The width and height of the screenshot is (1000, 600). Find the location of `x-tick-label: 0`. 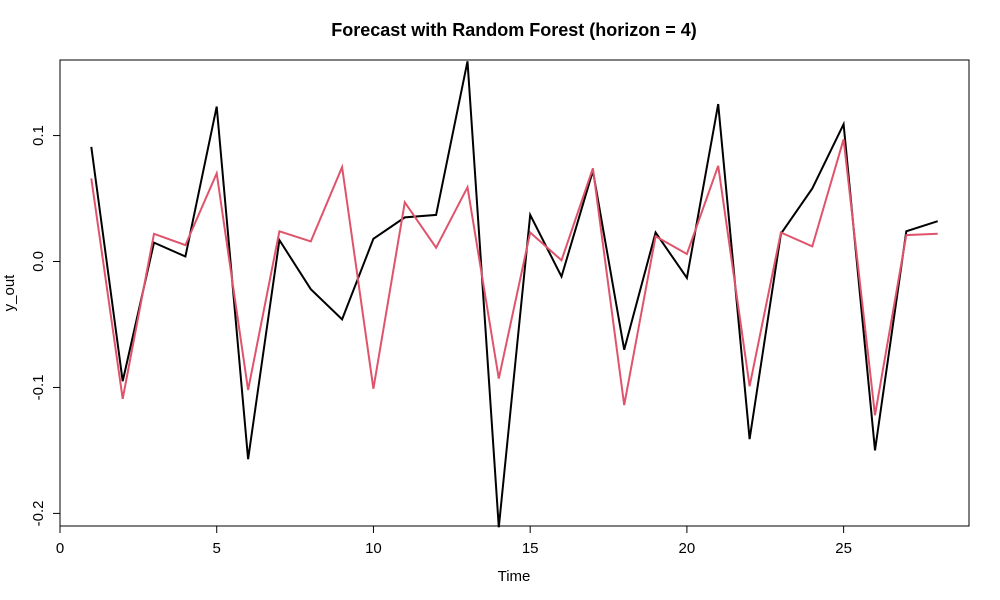

x-tick-label: 0 is located at coordinates (60, 548).